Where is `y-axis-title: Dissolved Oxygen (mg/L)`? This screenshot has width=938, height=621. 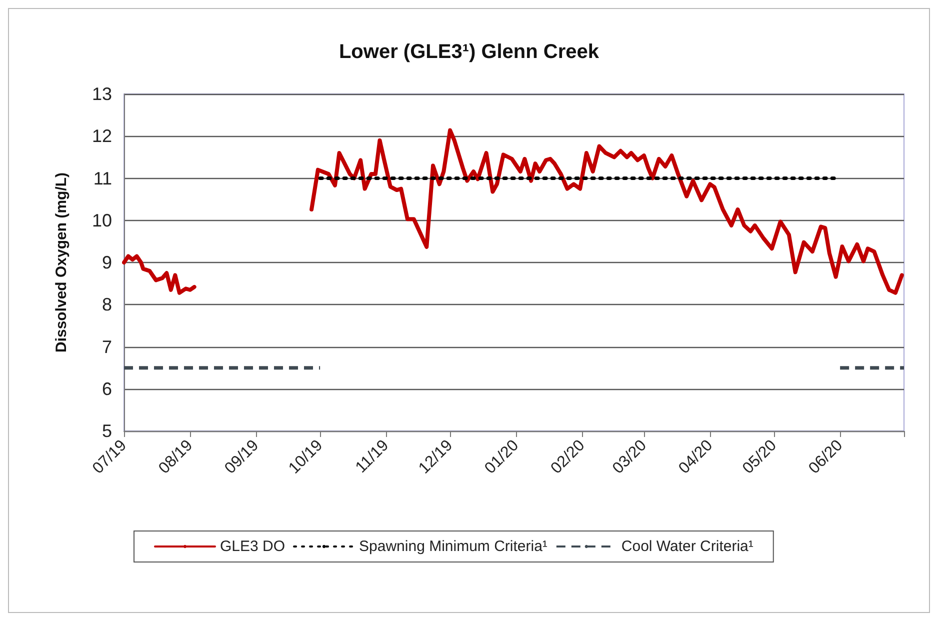
y-axis-title: Dissolved Oxygen (mg/L) is located at coordinates (61, 262).